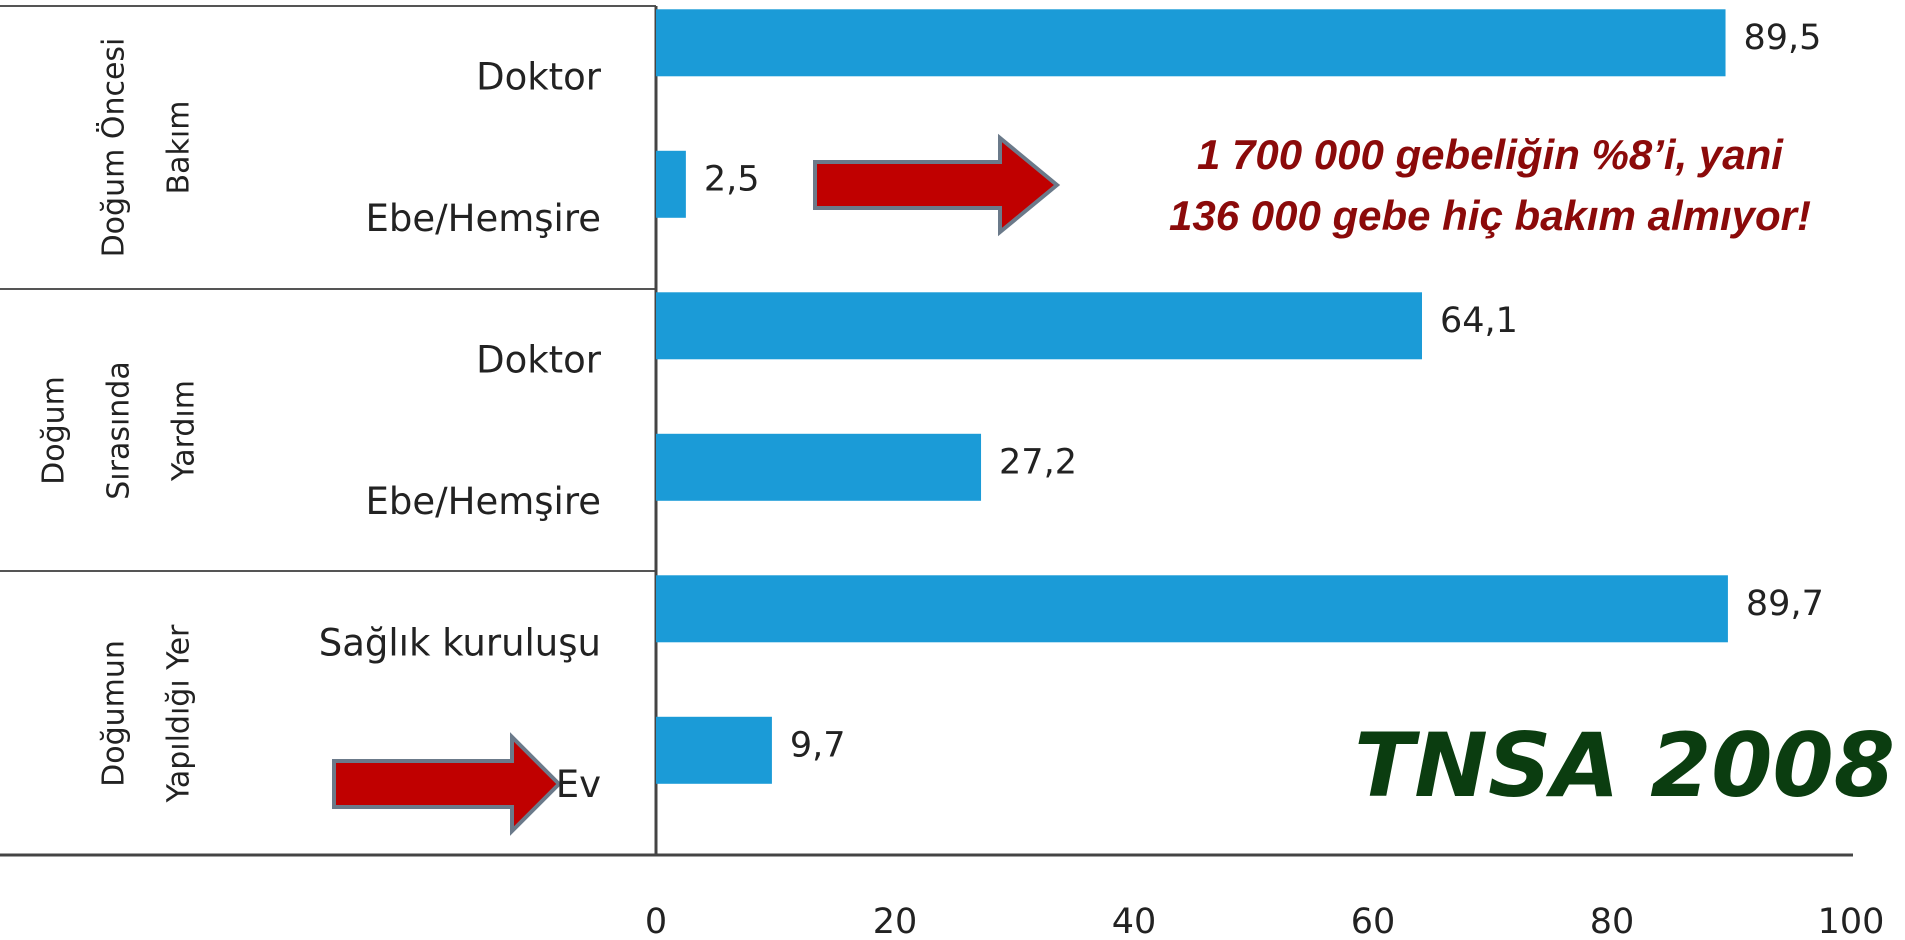  I want to click on value-label: 64,1, so click(1479, 321).